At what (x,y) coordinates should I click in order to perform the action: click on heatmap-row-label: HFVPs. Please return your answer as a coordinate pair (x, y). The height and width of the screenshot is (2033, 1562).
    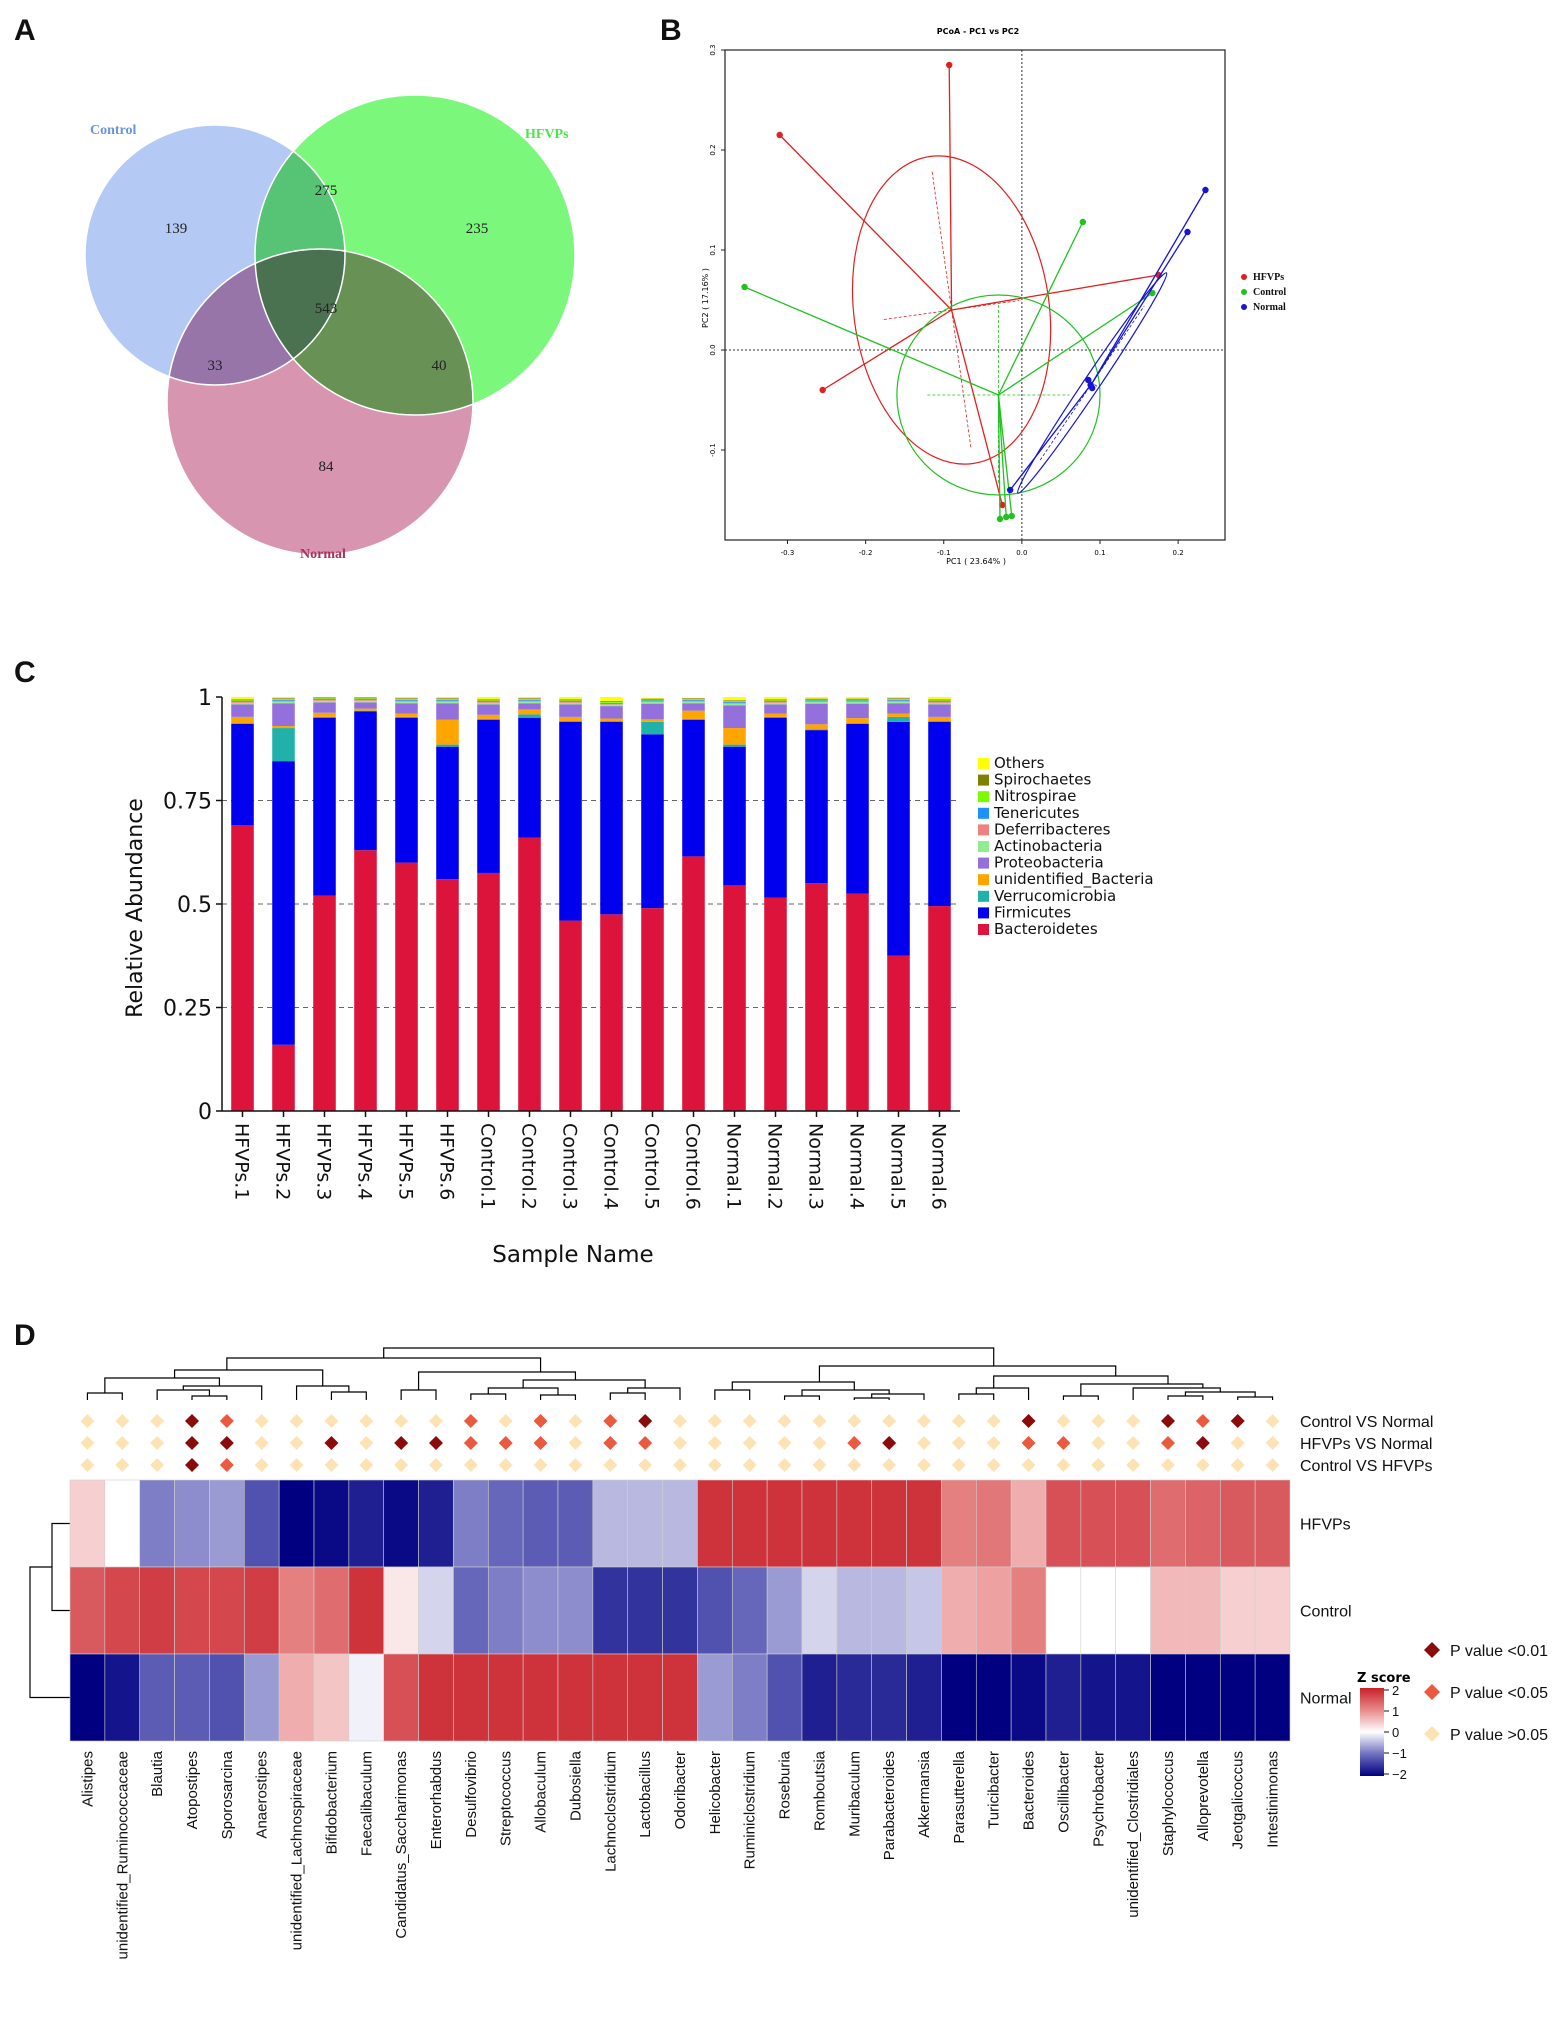
    Looking at the image, I should click on (1325, 1525).